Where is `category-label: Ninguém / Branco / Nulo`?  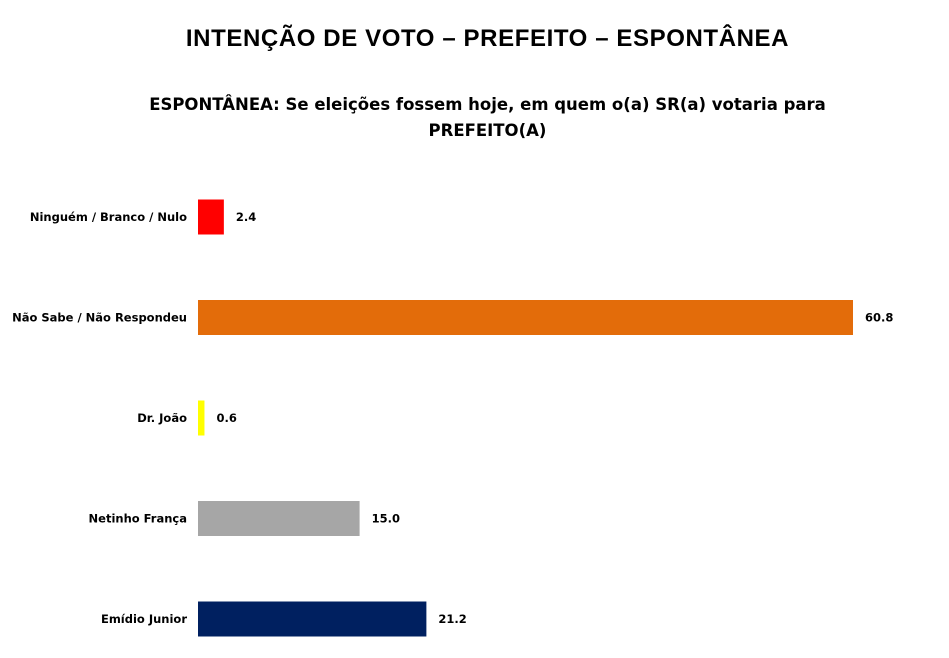 category-label: Ninguém / Branco / Nulo is located at coordinates (108, 217).